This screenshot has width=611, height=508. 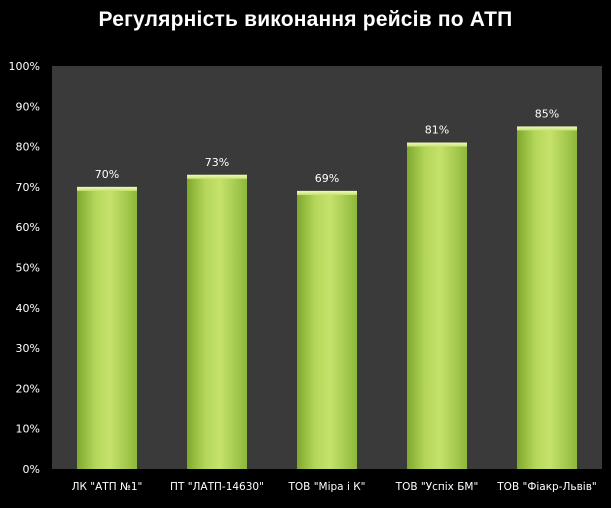 What do you see at coordinates (24, 66) in the screenshot?
I see `y-tick-label: 100%` at bounding box center [24, 66].